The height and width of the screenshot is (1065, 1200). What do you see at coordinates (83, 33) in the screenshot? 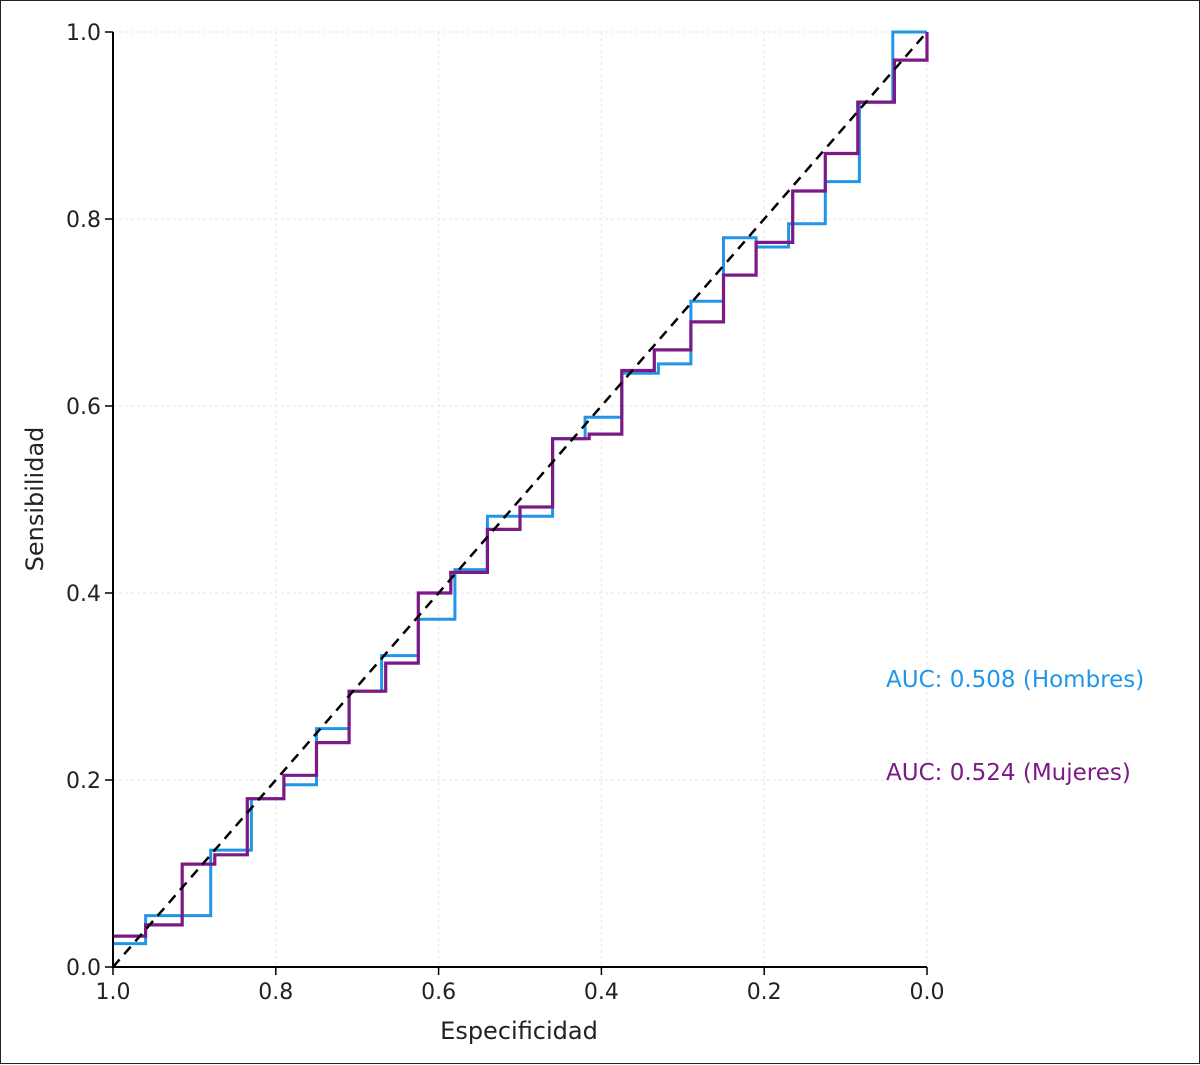
I see `y-tick-label: 1.0` at bounding box center [83, 33].